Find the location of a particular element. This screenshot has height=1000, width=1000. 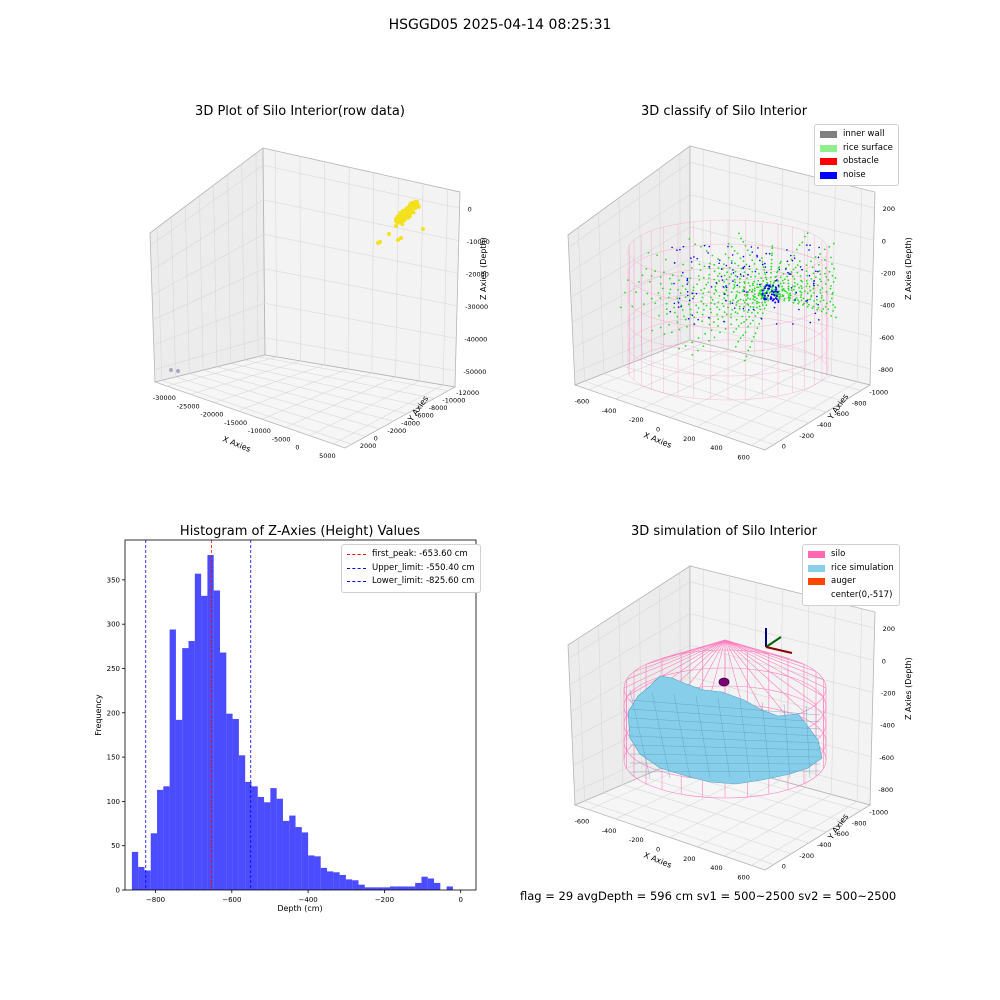

legend-item-rice-simulation: rice simulation is located at coordinates (851, 569).